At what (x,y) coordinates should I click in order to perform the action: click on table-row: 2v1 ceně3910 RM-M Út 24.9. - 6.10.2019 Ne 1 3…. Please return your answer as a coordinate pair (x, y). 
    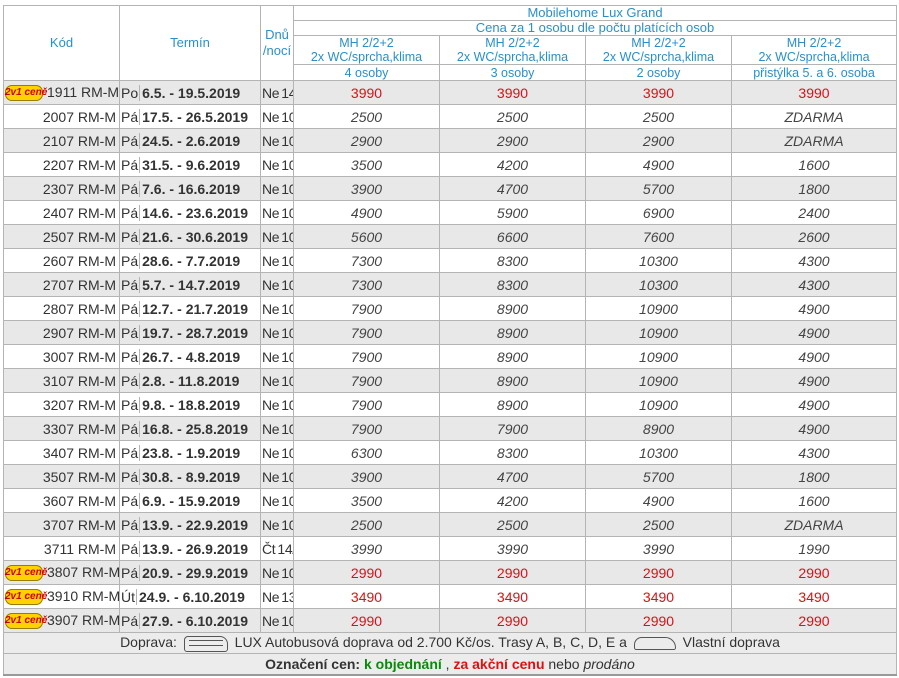
    Looking at the image, I should click on (450, 596).